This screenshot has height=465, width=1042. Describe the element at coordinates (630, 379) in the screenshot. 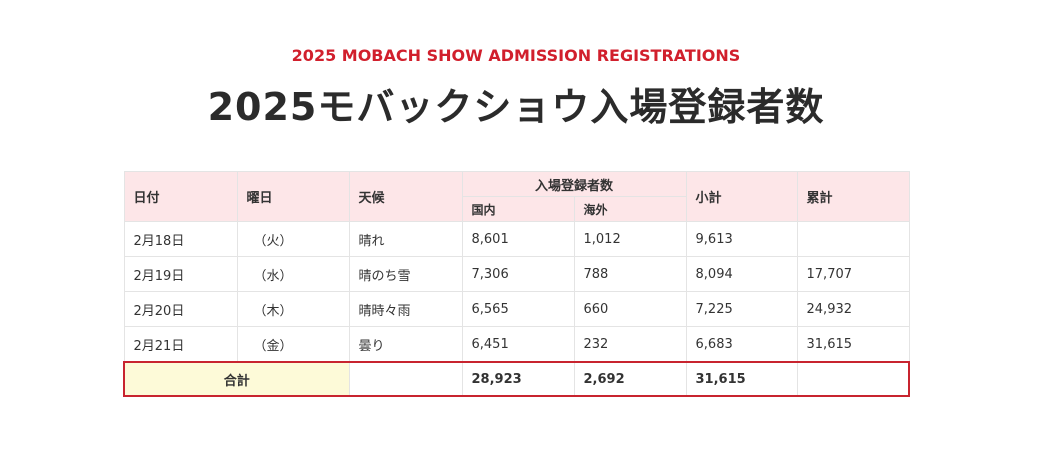

I see `total-overseas: 2,692` at that location.